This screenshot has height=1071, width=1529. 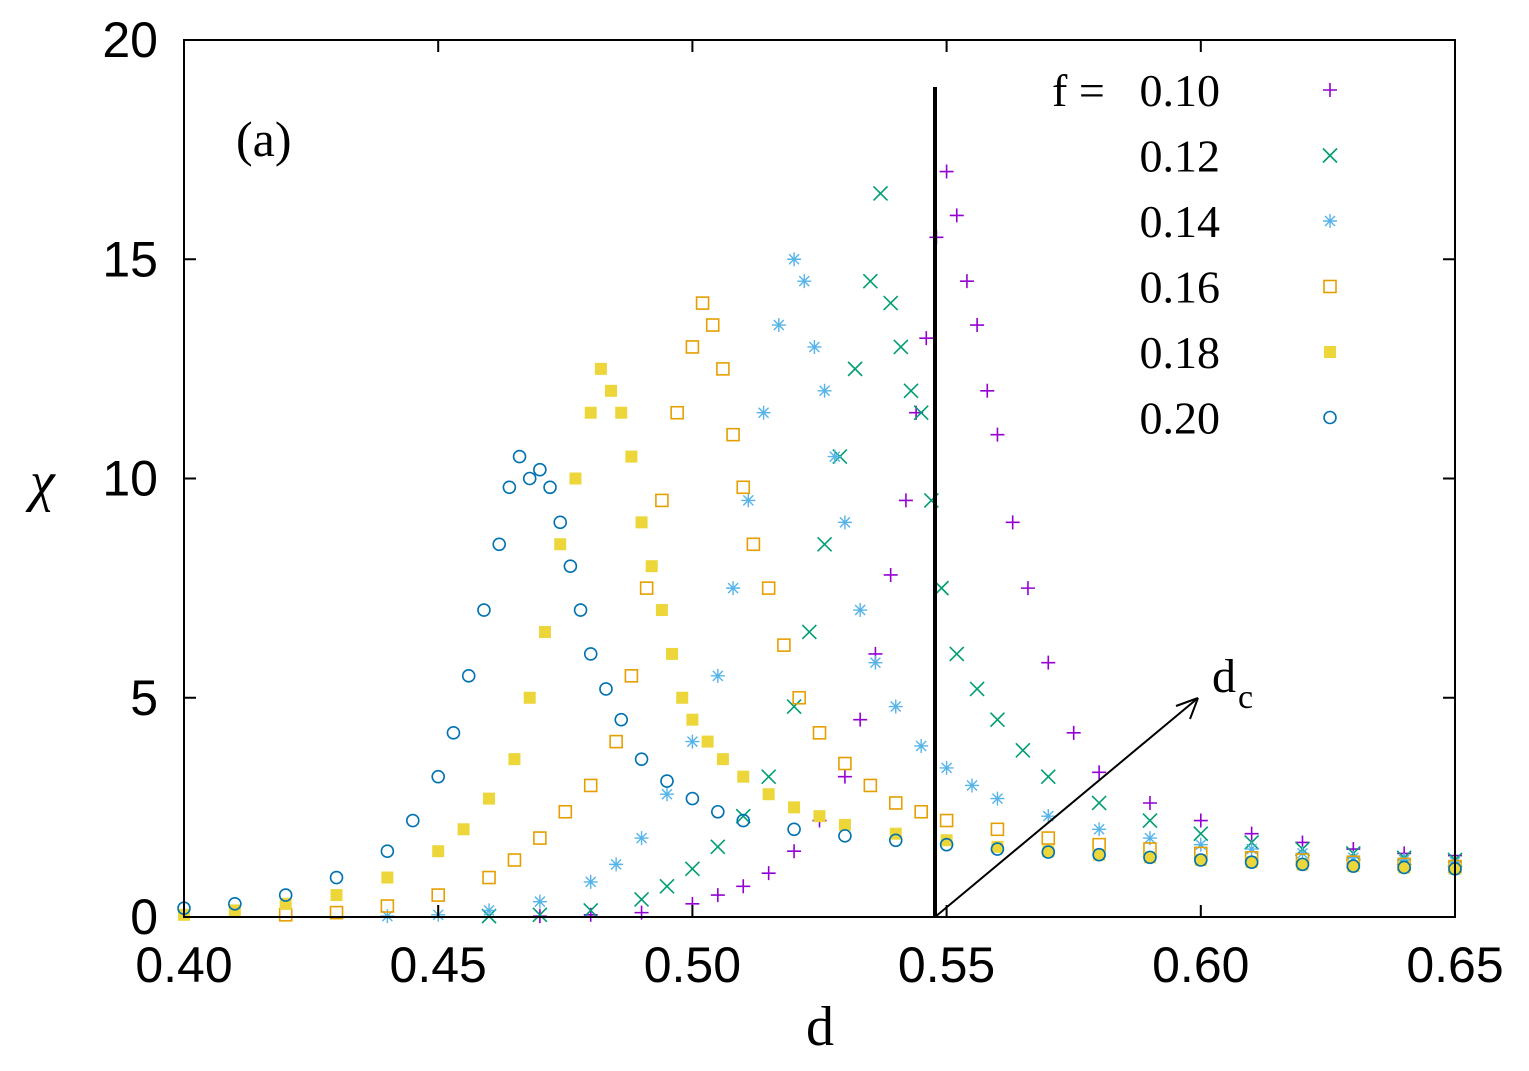 What do you see at coordinates (1078, 90) in the screenshot?
I see `legend-prefix: f =` at bounding box center [1078, 90].